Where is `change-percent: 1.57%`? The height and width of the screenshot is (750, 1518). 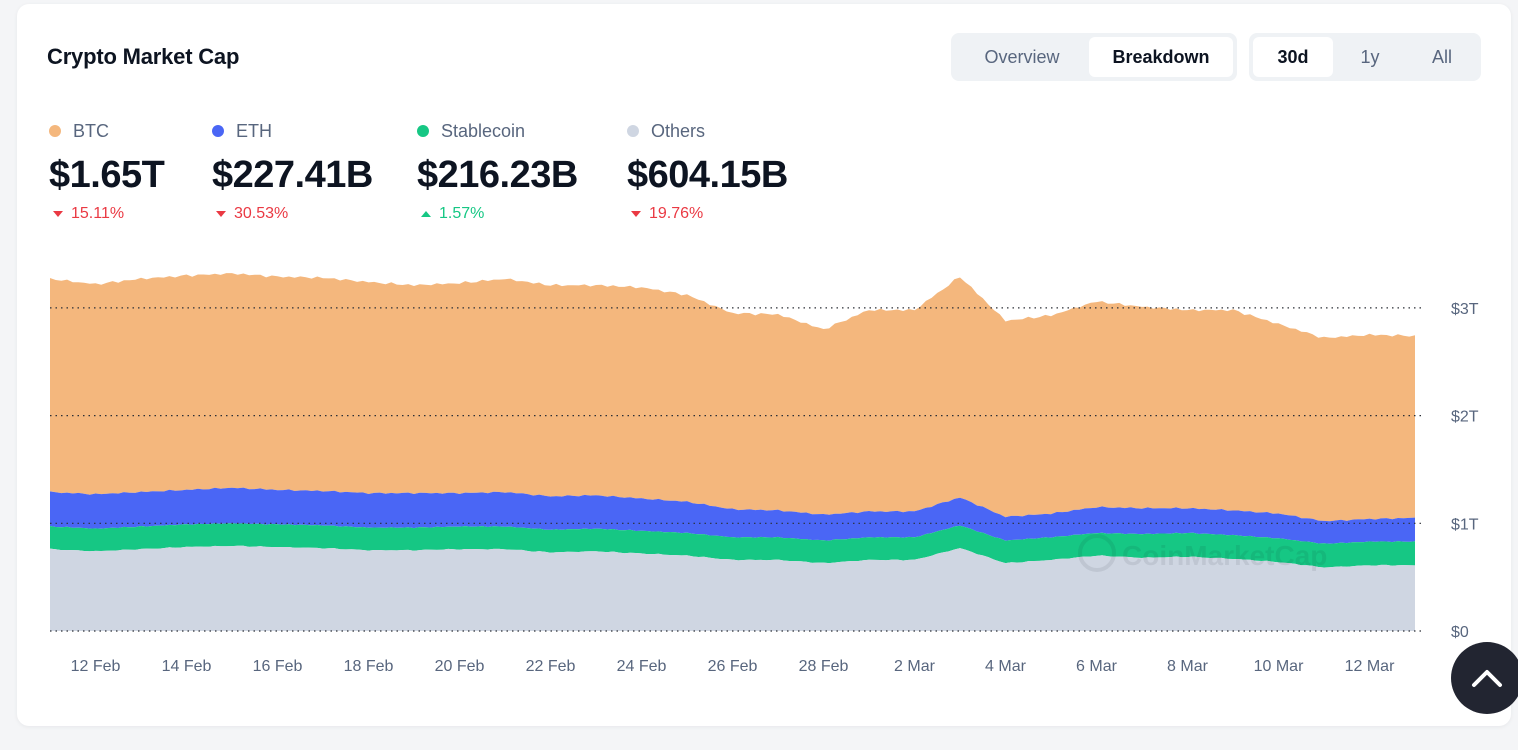 change-percent: 1.57% is located at coordinates (462, 213).